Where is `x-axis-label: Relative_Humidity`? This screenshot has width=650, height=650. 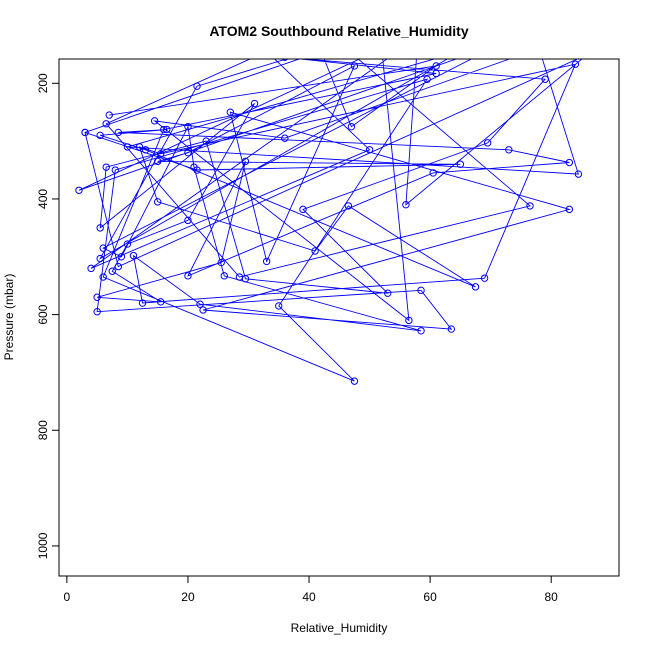 x-axis-label: Relative_Humidity is located at coordinates (339, 628).